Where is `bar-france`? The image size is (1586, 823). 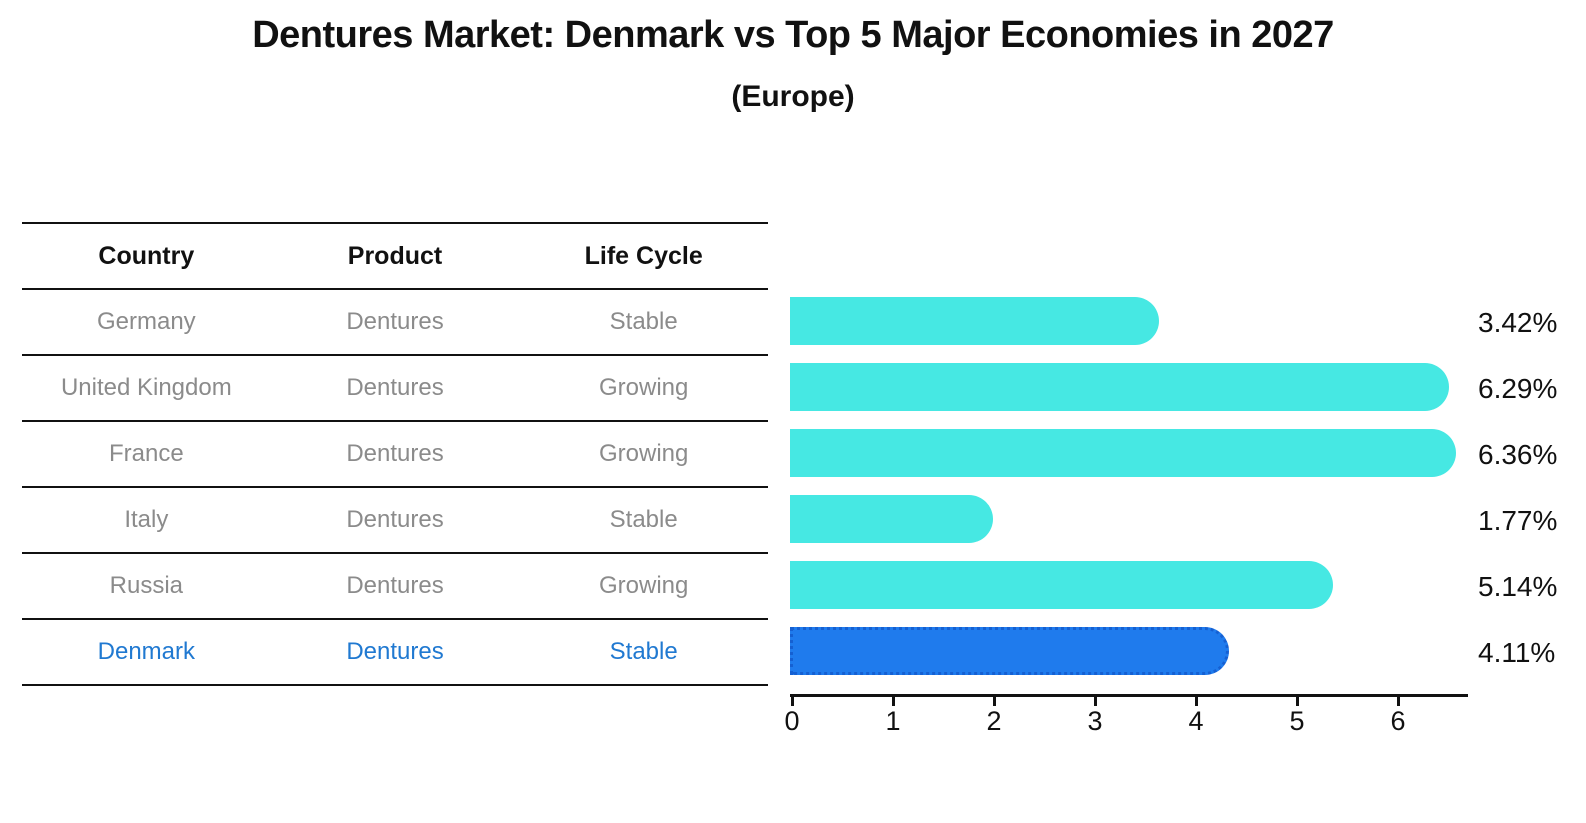
bar-france is located at coordinates (1123, 453).